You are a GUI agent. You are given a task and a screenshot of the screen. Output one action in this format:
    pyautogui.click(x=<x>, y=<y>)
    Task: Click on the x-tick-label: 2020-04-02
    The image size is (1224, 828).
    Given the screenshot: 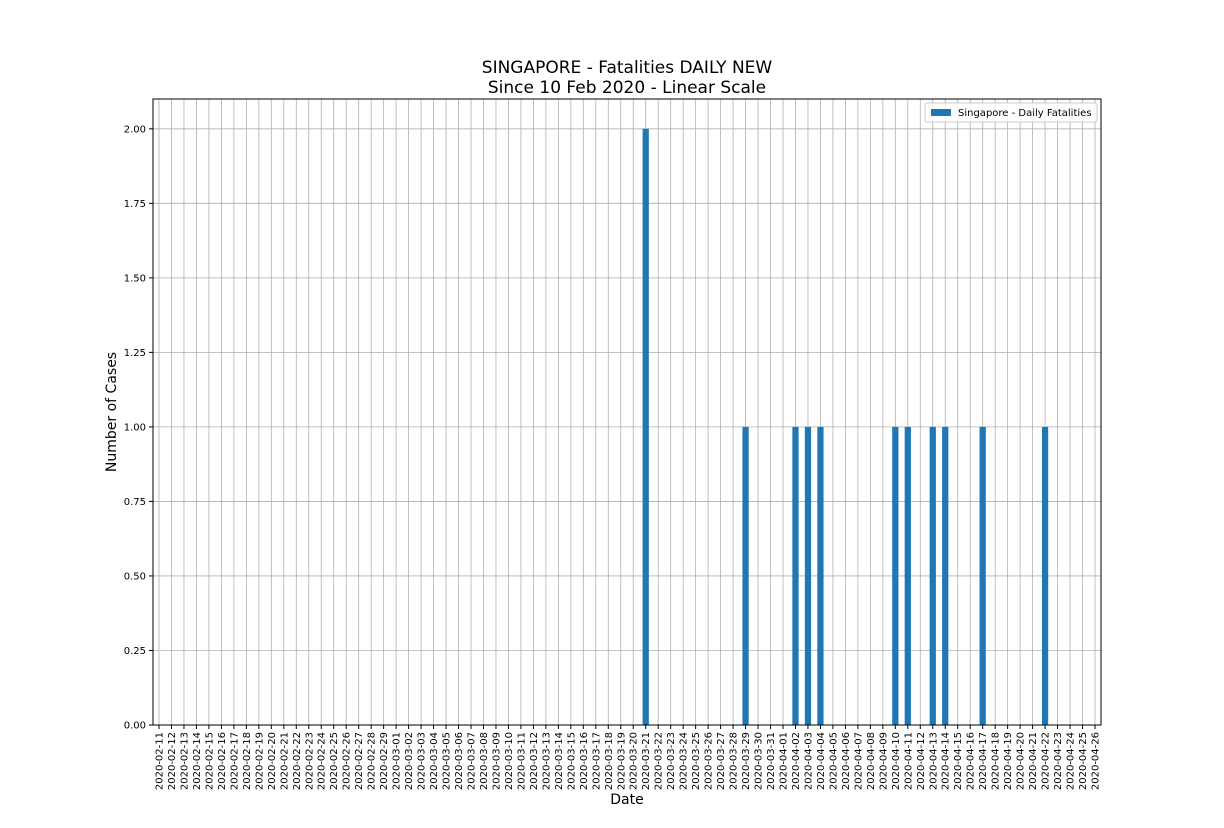 What is the action you would take?
    pyautogui.click(x=796, y=761)
    